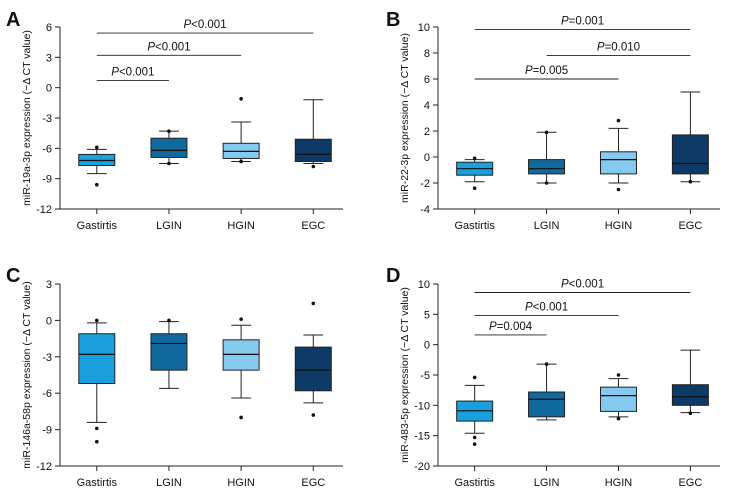  I want to click on panel-letter: C, so click(13, 276).